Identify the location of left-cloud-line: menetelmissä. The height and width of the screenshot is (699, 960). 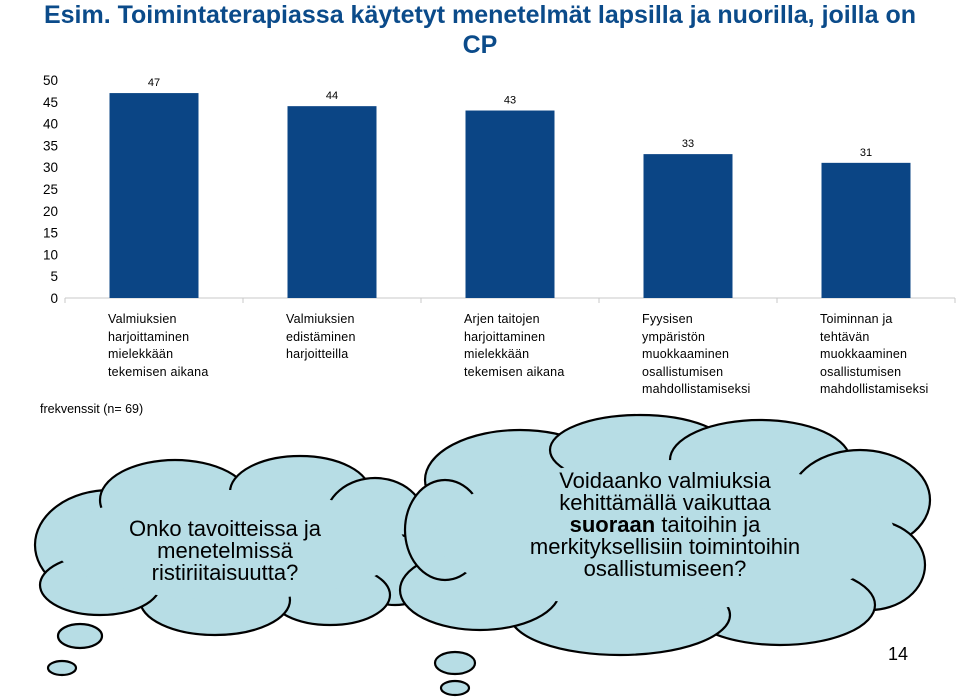
(225, 550).